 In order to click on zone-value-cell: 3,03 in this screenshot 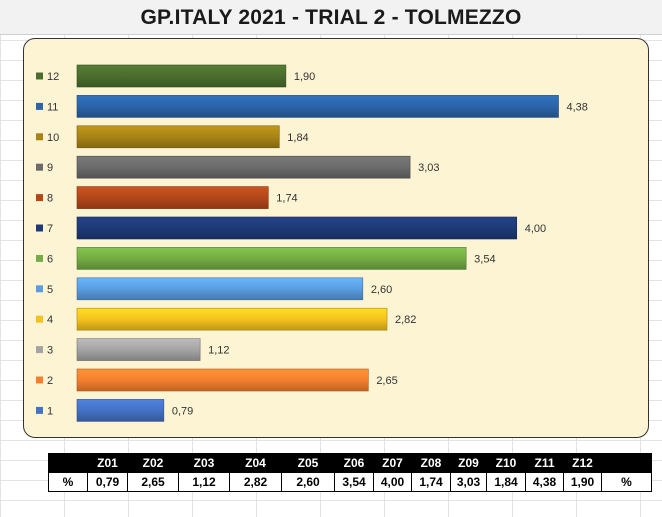, I will do `click(468, 482)`.